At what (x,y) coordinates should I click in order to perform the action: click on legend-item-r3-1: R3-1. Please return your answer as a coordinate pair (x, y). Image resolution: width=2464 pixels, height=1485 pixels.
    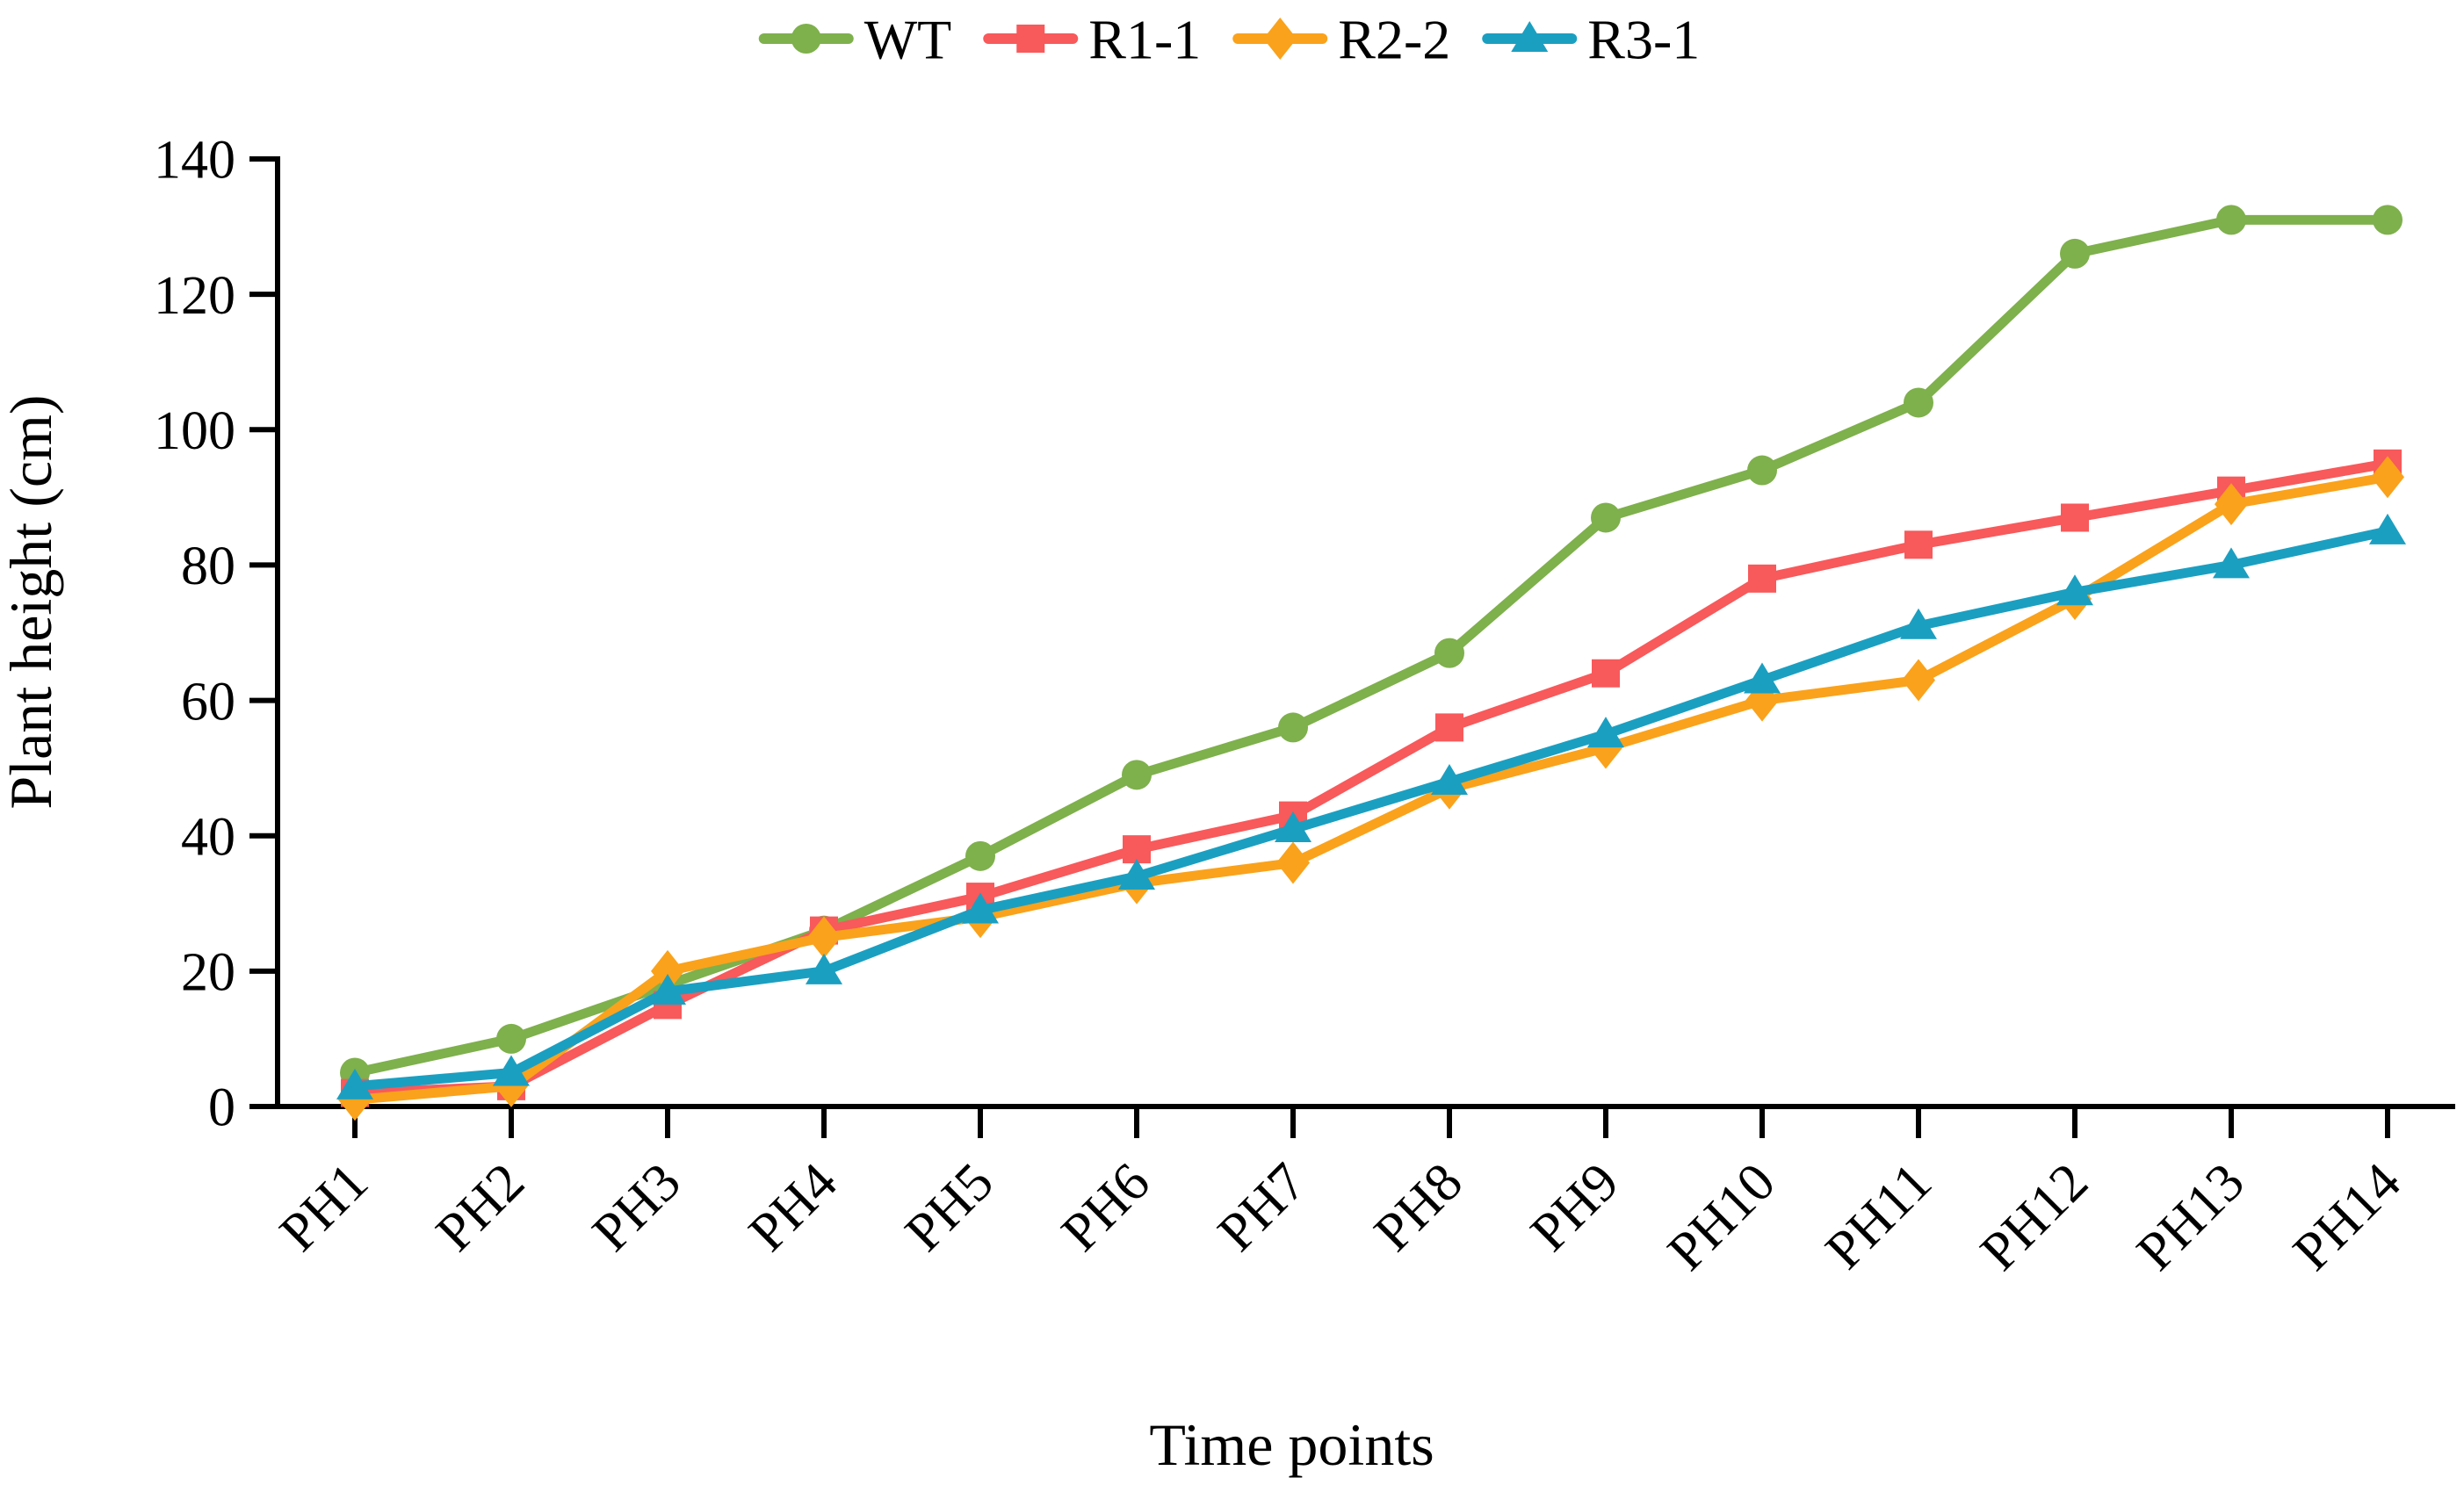
    Looking at the image, I should click on (1591, 39).